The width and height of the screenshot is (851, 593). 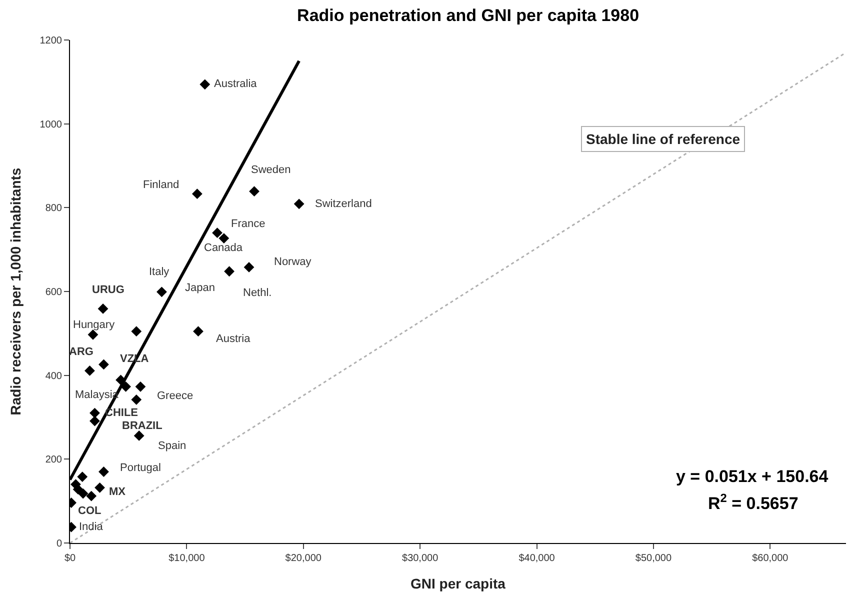 What do you see at coordinates (90, 511) in the screenshot?
I see `annotation: COL` at bounding box center [90, 511].